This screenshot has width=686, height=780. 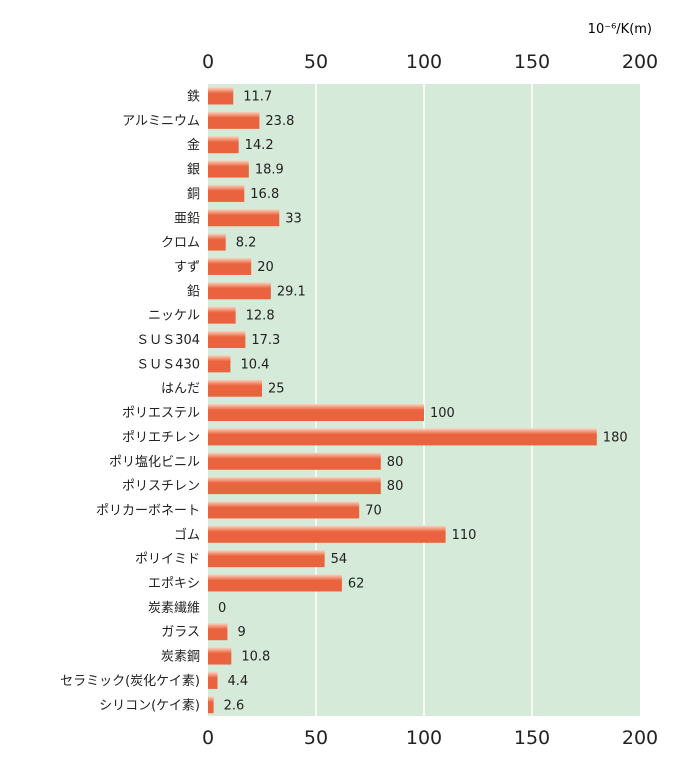 I want to click on bottom-tick-label: 0, so click(x=208, y=738).